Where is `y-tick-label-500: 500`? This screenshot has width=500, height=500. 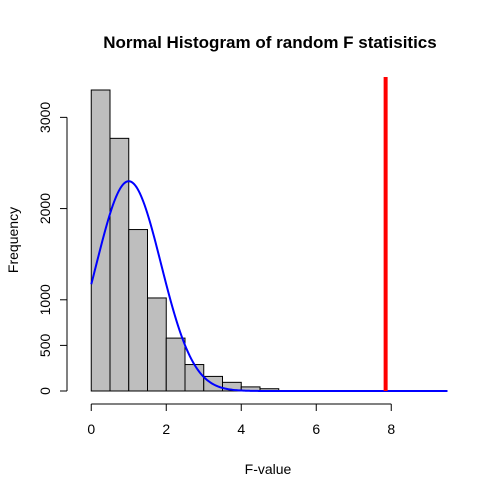 y-tick-label-500: 500 is located at coordinates (45, 346).